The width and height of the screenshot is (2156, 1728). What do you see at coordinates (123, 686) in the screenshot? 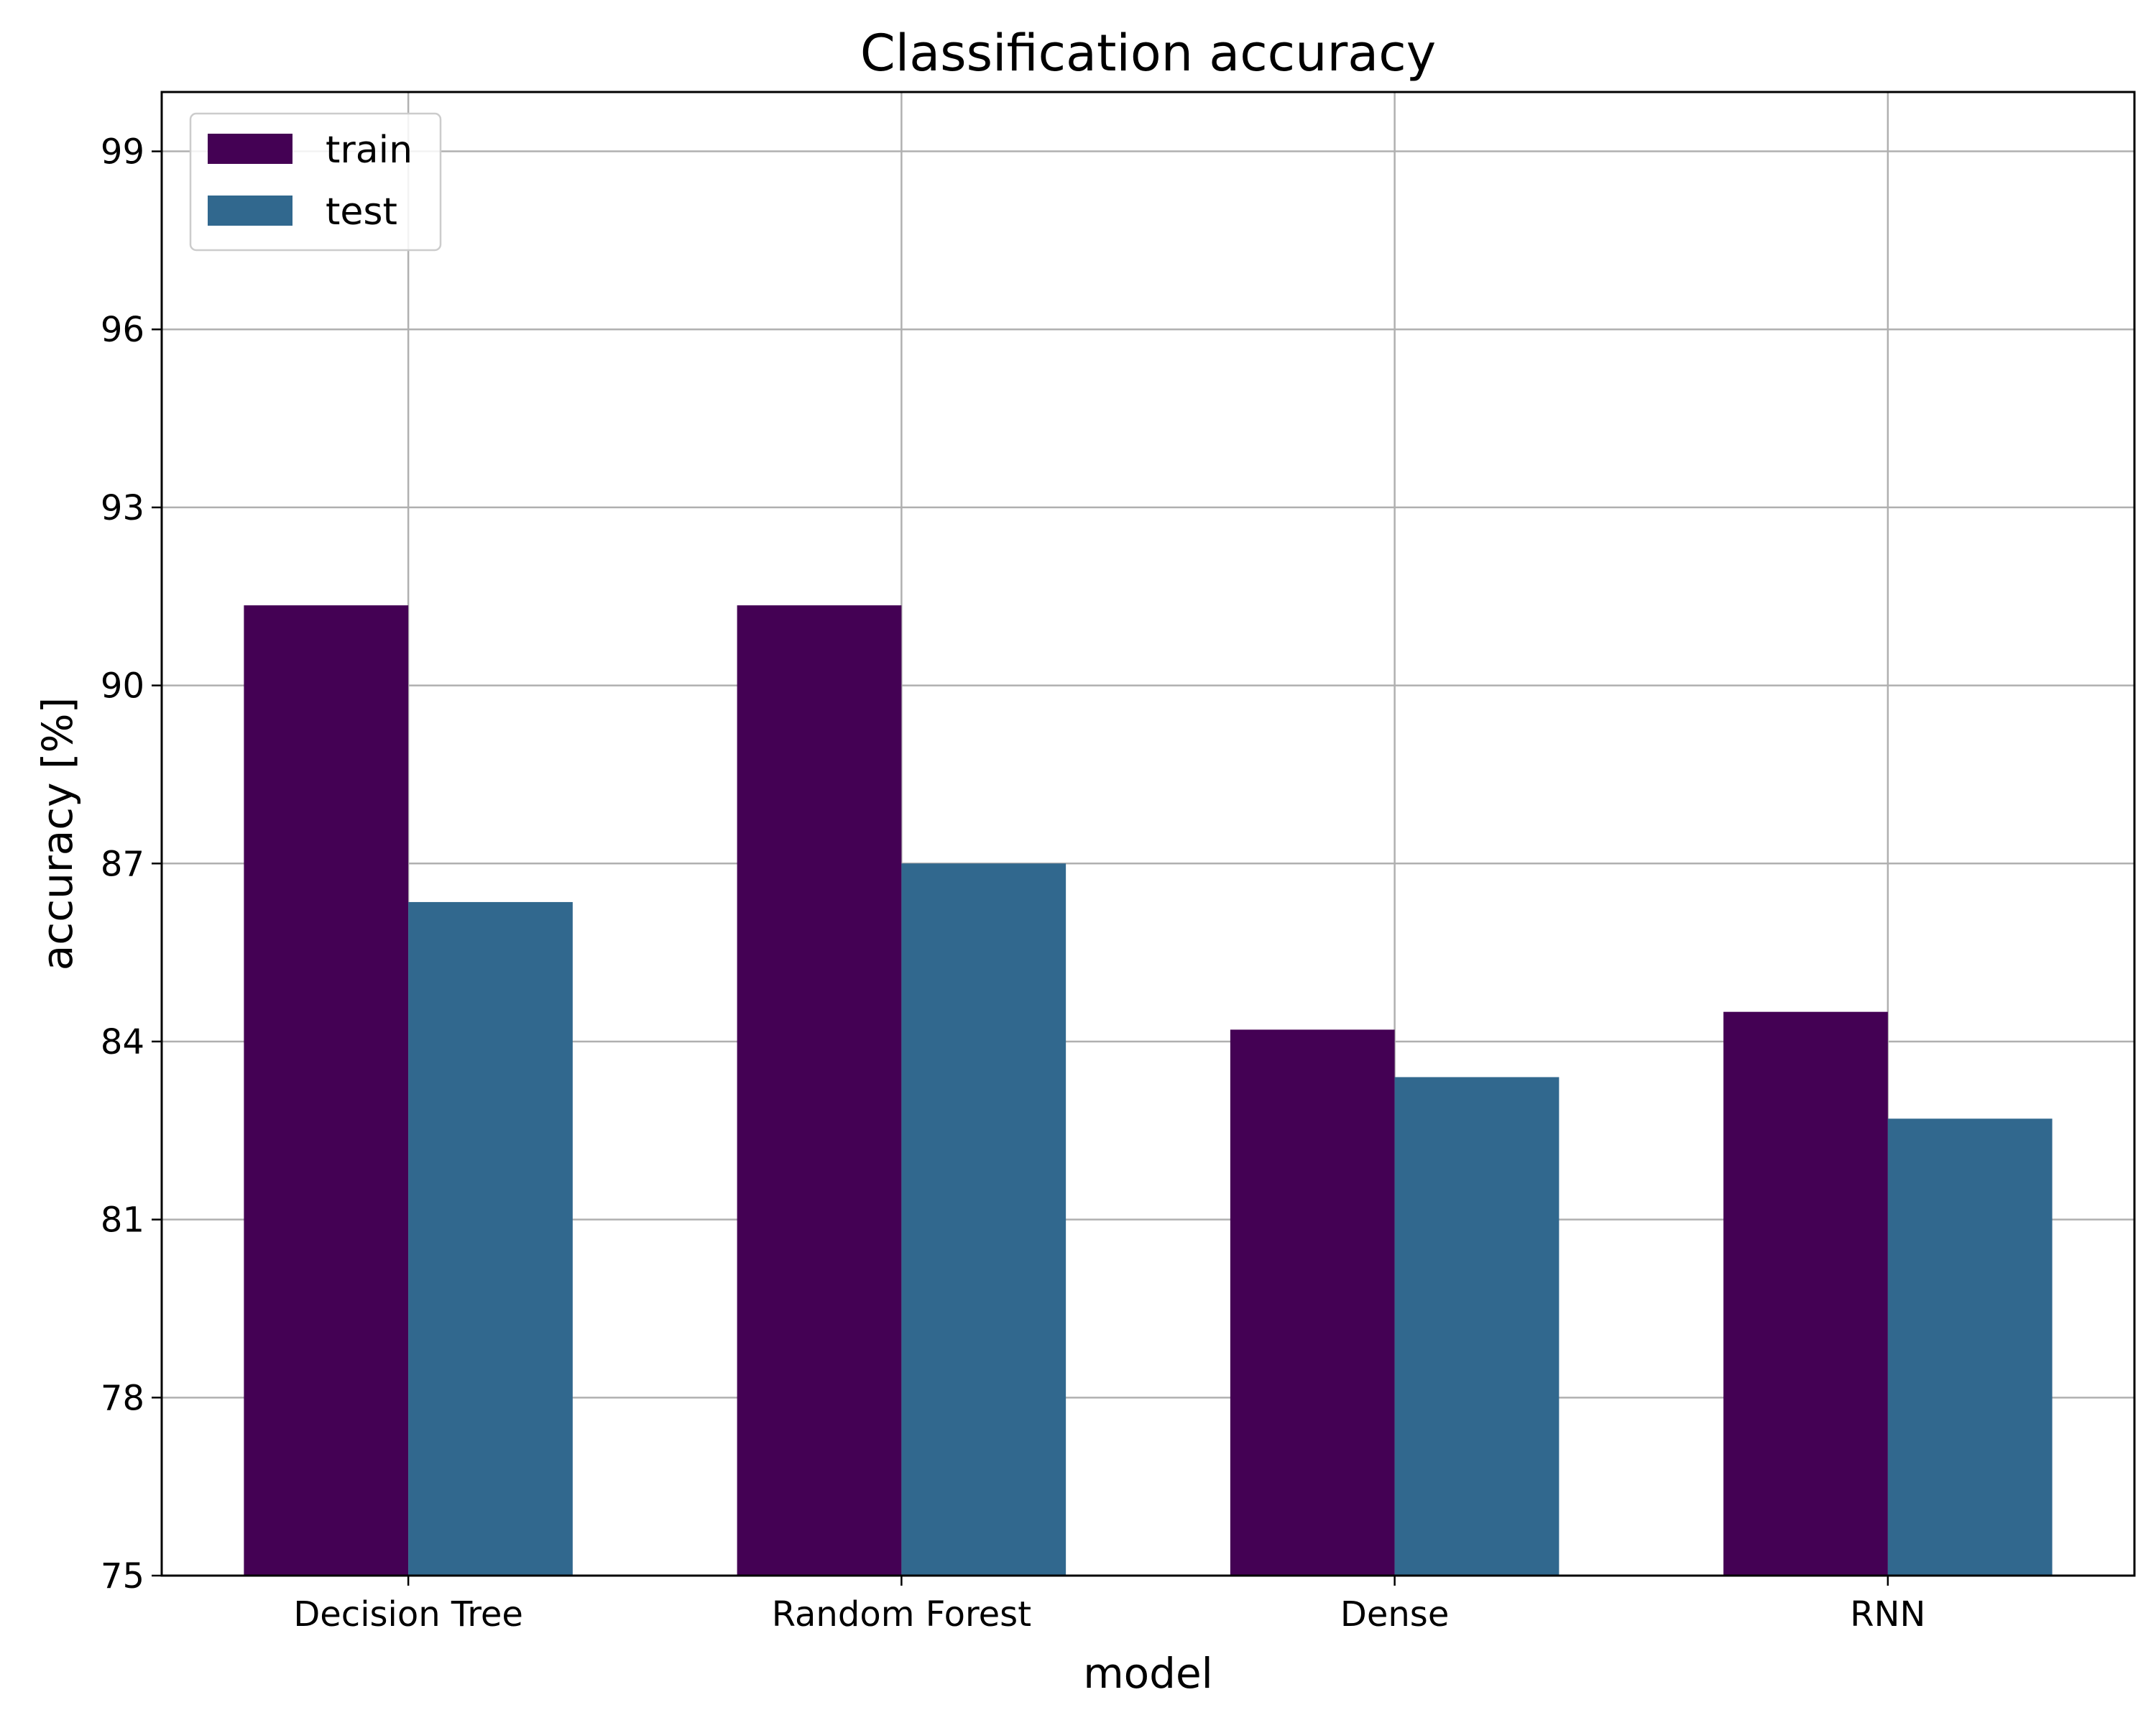
I see `y-tick-label: 90` at bounding box center [123, 686].